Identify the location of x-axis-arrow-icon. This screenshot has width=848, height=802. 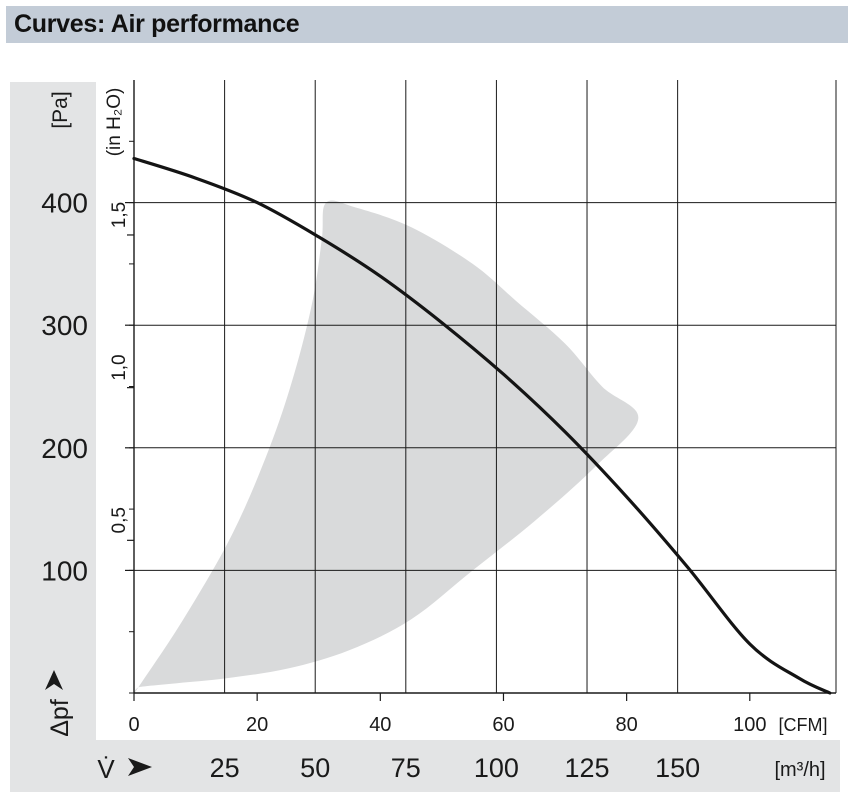
(140, 767).